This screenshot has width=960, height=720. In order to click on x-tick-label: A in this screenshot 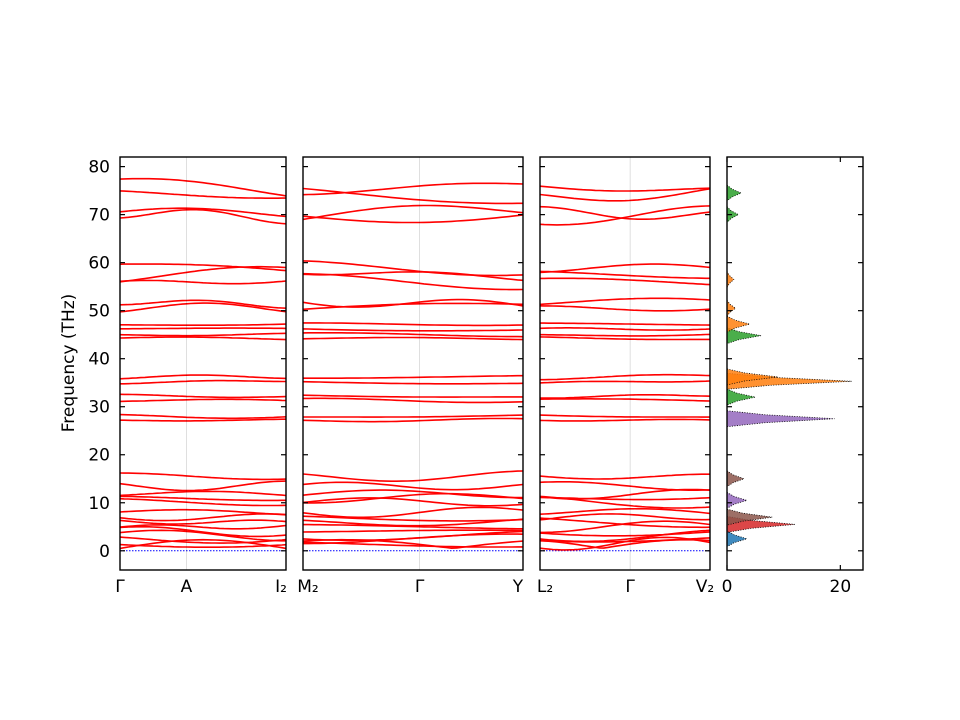, I will do `click(187, 587)`.